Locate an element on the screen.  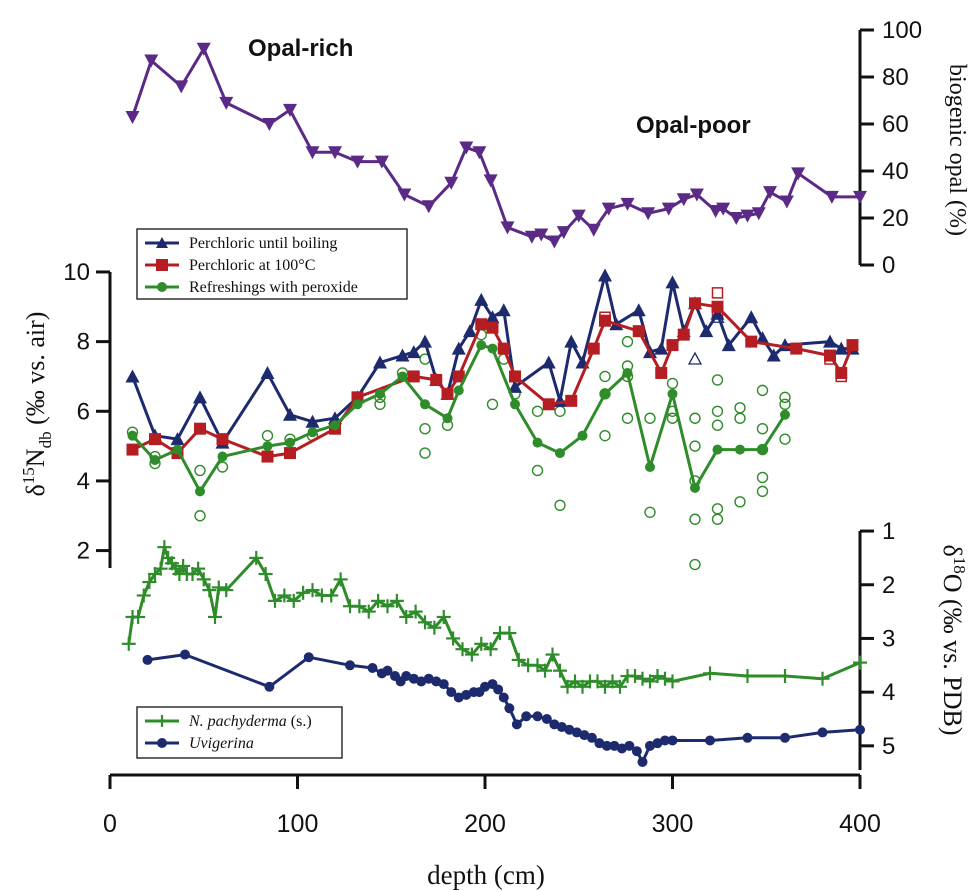
nitrogen-y-tick-label: 8 is located at coordinates (83, 342).